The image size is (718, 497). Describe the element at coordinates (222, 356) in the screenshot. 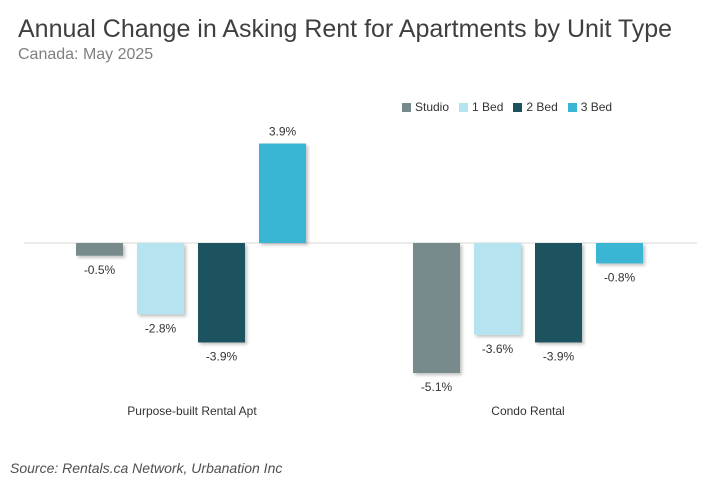

I see `data-label-purpose-built-rental-apt-2-bed: -3.9%` at that location.